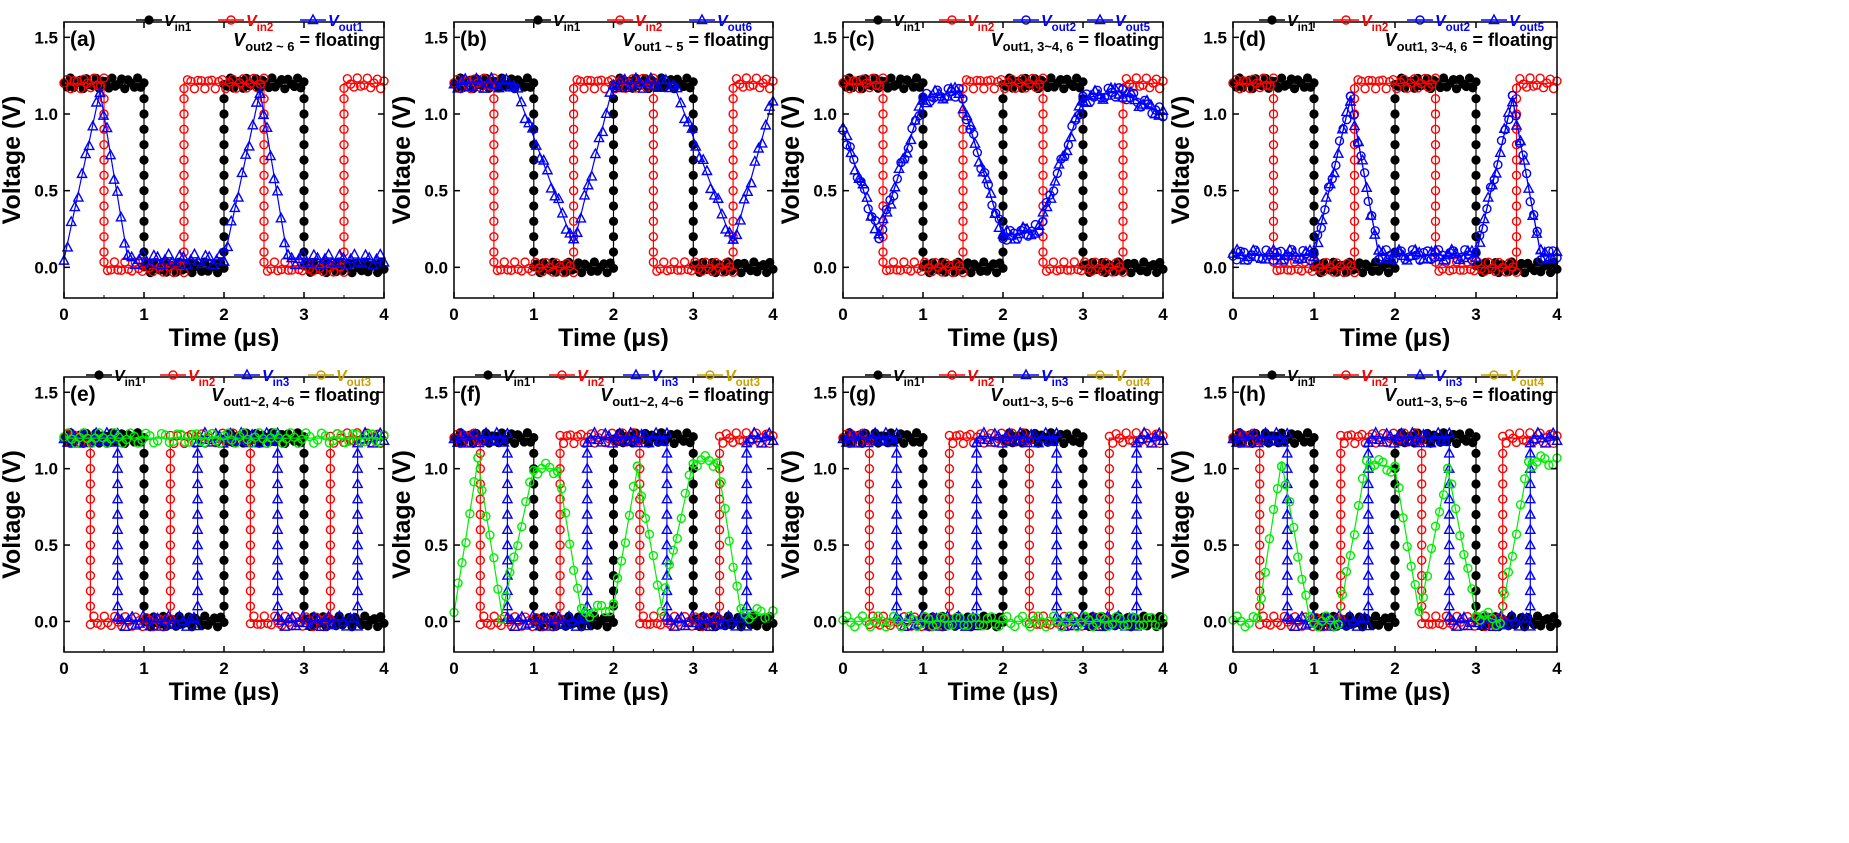  What do you see at coordinates (1044, 23) in the screenshot?
I see `legend-entry: Vout2` at bounding box center [1044, 23].